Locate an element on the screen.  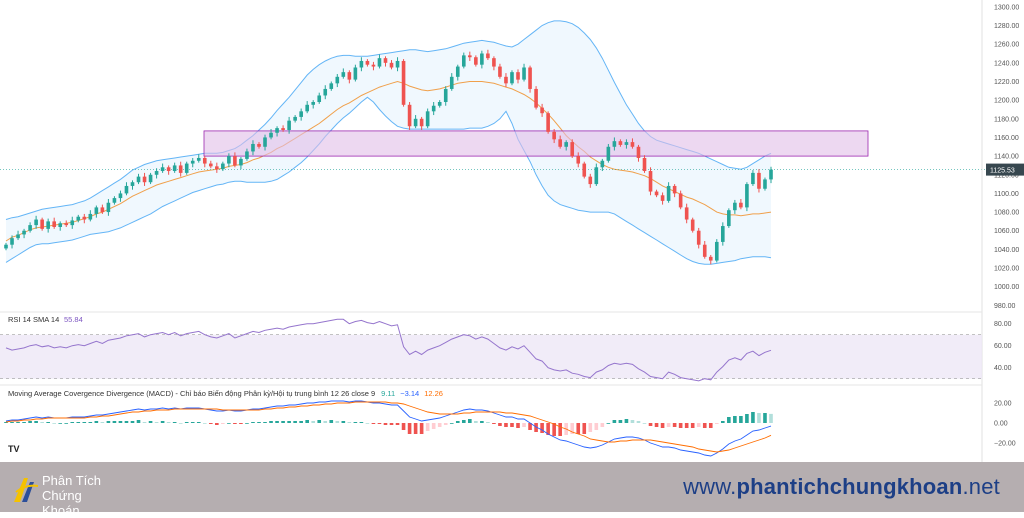
macd-tick-label: 20.00 is located at coordinates (1003, 404).